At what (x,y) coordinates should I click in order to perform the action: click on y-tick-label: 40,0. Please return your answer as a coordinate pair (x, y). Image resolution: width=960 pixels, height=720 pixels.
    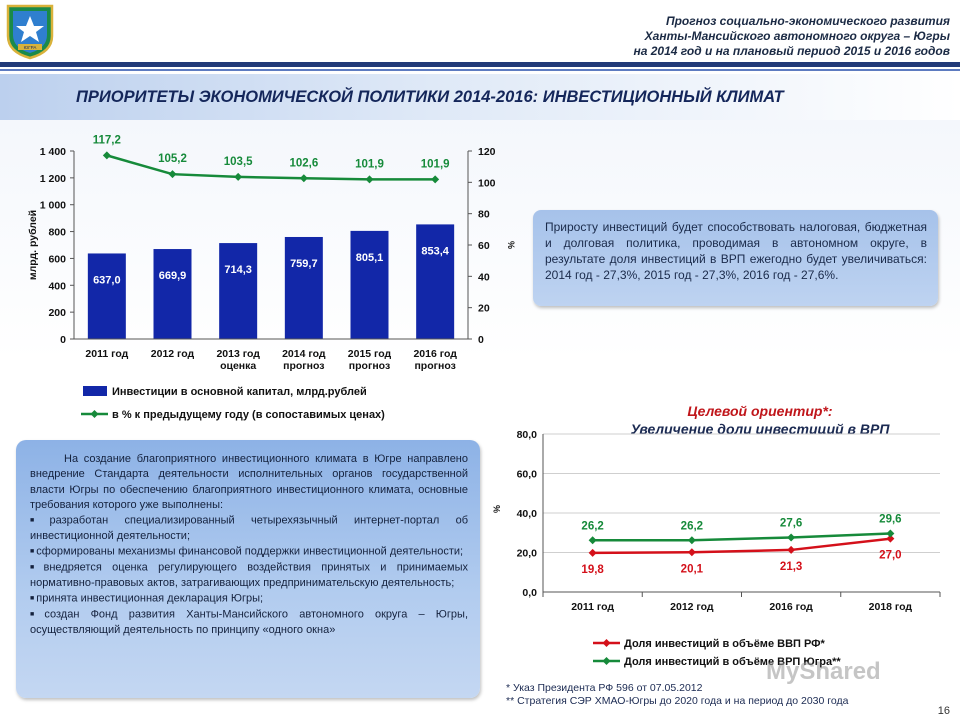
    Looking at the image, I should click on (527, 514).